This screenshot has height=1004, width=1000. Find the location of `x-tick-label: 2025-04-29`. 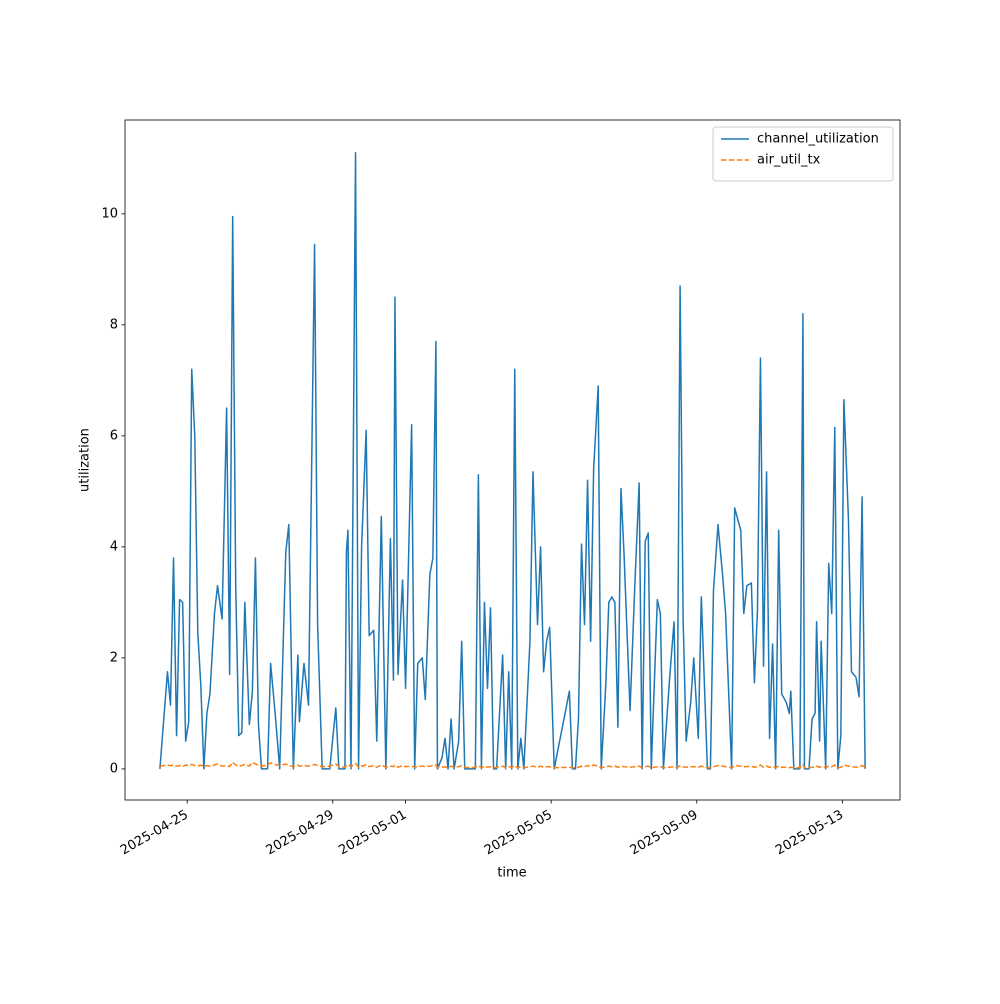

x-tick-label: 2025-04-29 is located at coordinates (300, 833).